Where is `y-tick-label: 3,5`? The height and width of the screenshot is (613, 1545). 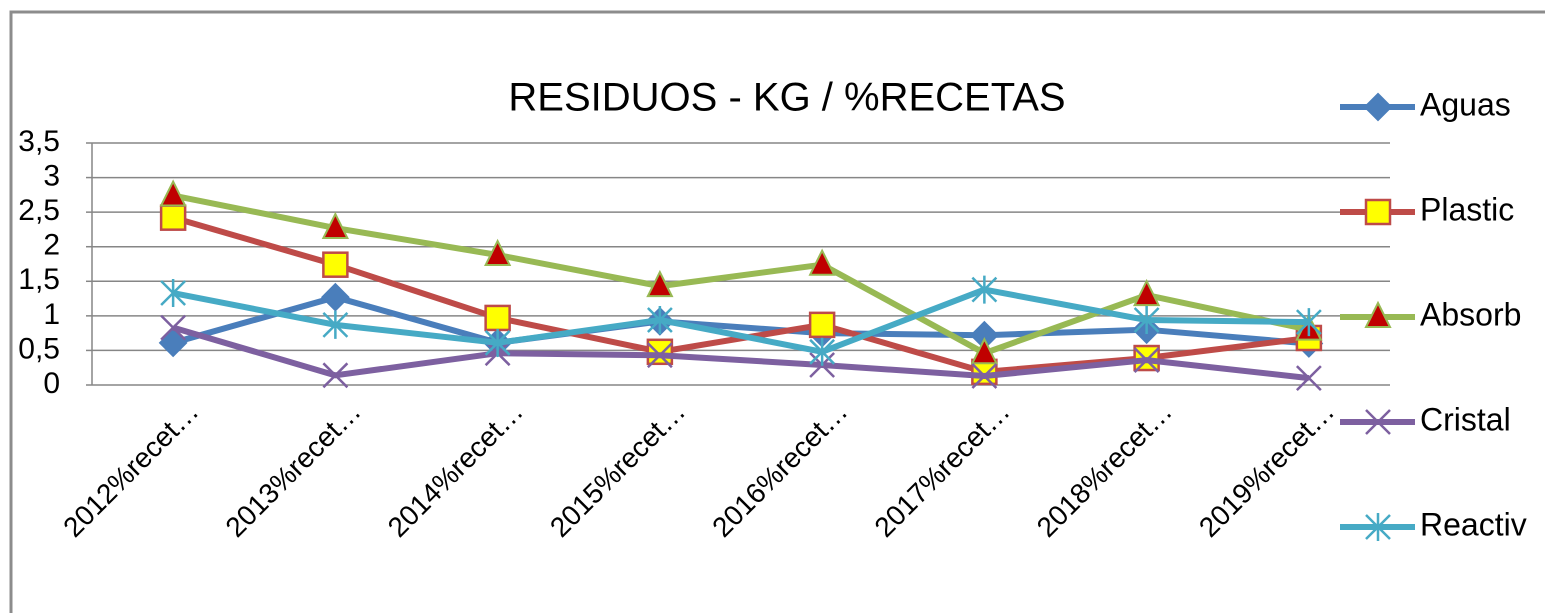 y-tick-label: 3,5 is located at coordinates (39, 141).